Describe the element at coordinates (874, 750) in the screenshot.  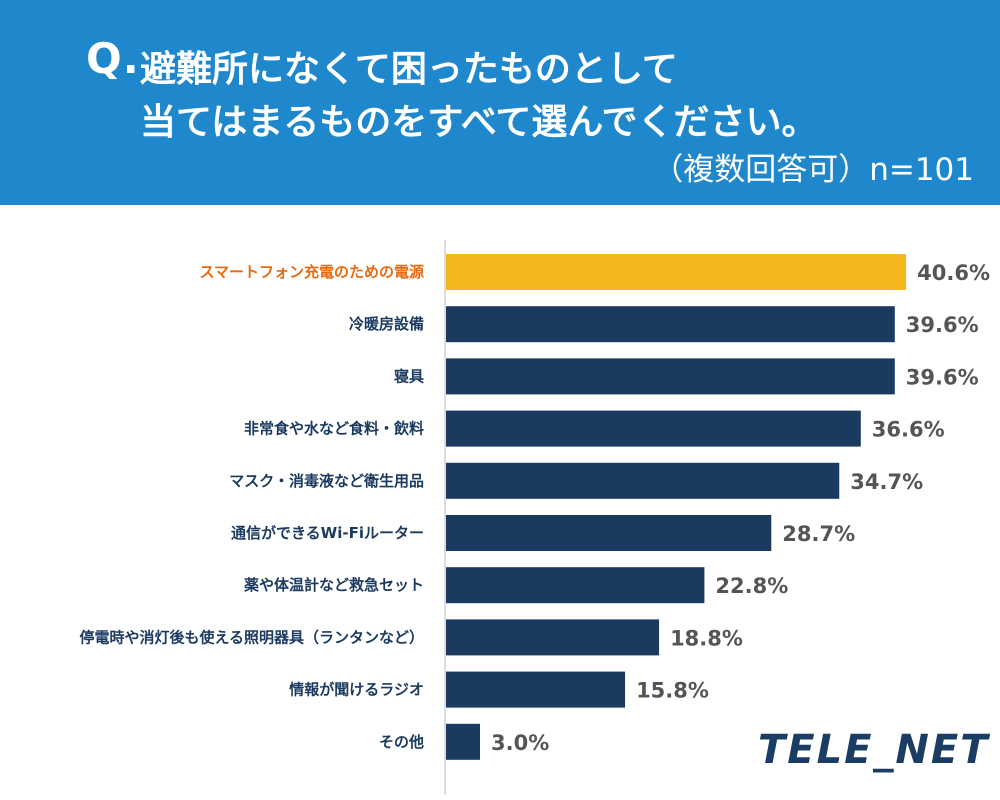
I see `tele-net-logo: TELE_NET` at that location.